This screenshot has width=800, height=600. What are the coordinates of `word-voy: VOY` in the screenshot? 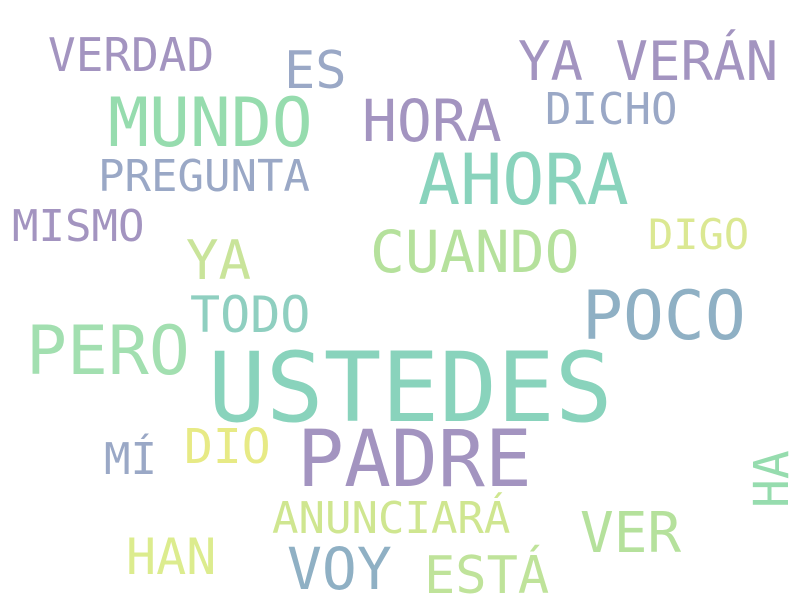 It's located at (339, 567).